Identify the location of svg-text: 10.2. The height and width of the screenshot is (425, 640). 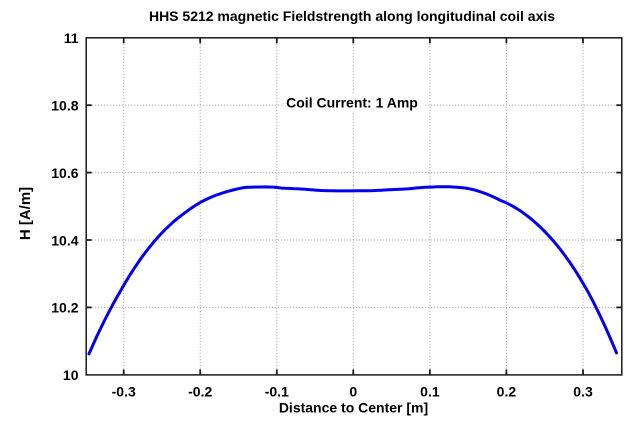
(64, 308).